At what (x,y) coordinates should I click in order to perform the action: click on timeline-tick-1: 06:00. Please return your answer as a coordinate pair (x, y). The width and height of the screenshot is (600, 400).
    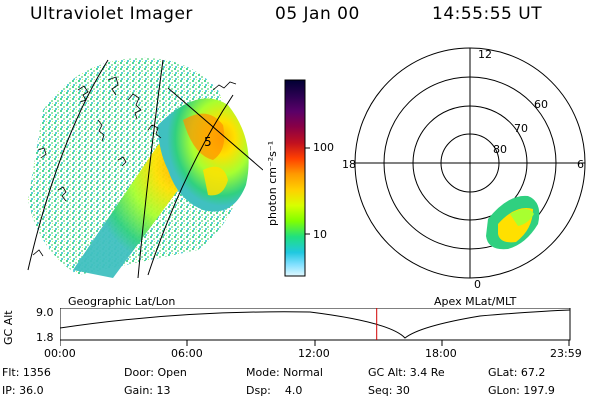
    Looking at the image, I should click on (187, 353).